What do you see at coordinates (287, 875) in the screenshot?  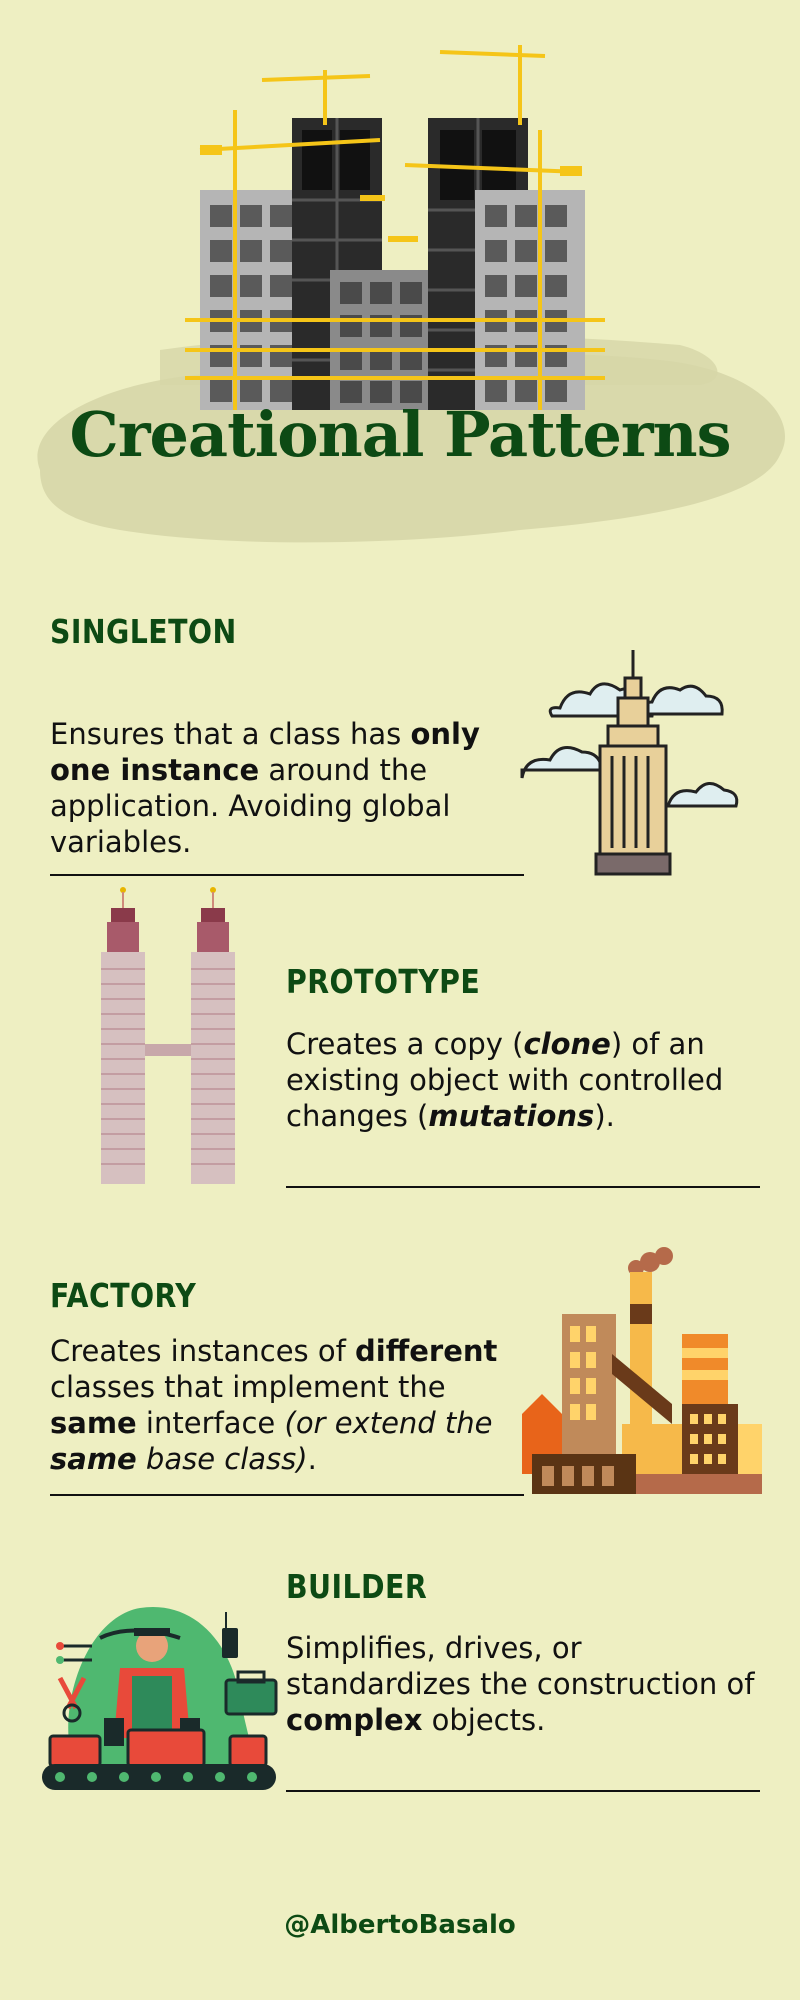 I see `singleton-divider` at bounding box center [287, 875].